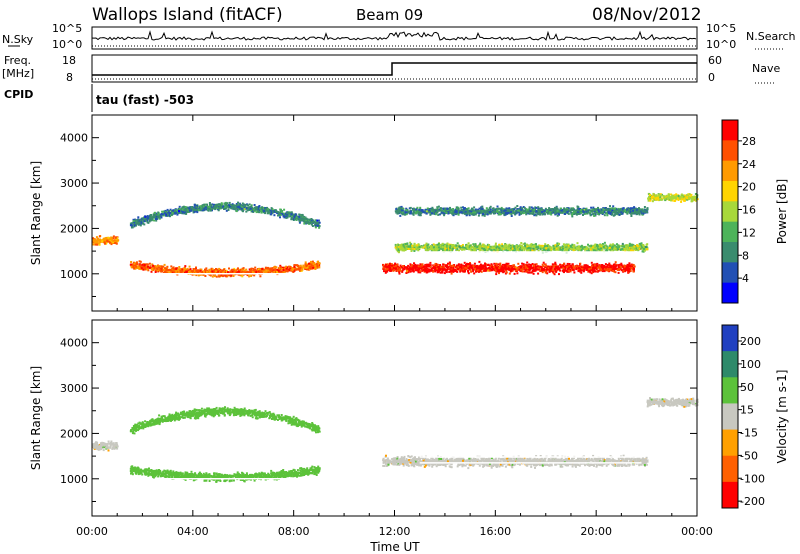 The width and height of the screenshot is (800, 554). What do you see at coordinates (647, 15) in the screenshot?
I see `date-title: 08/Nov/2012` at bounding box center [647, 15].